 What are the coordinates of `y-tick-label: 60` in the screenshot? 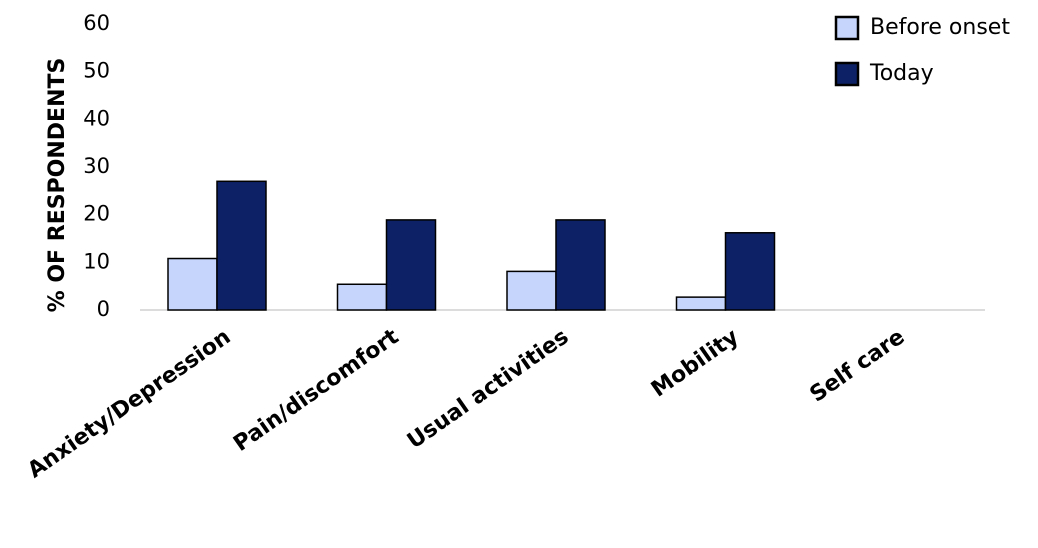 It's located at (96, 23).